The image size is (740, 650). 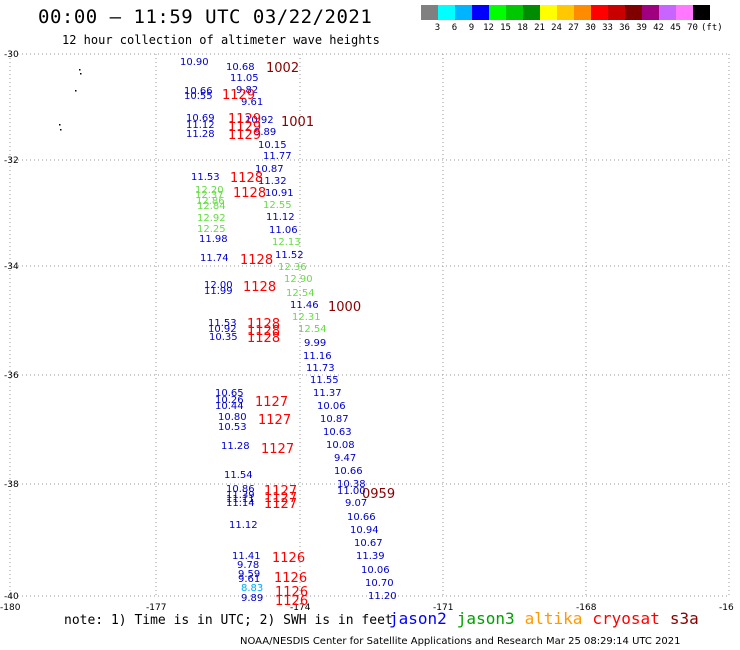 What do you see at coordinates (626, 618) in the screenshot?
I see `satellite-cryosat: cryosat` at bounding box center [626, 618].